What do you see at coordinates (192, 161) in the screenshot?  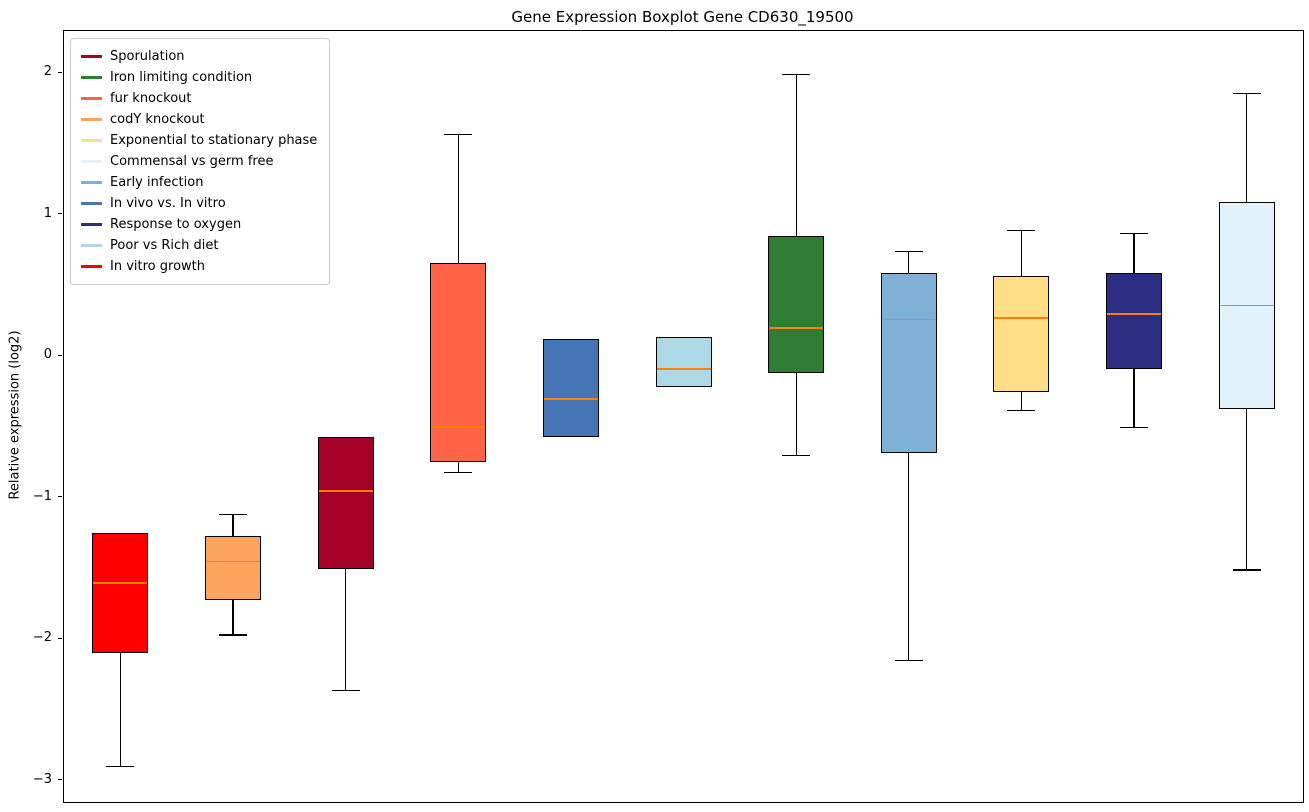 I see `legend-label: Commensal vs germ free` at bounding box center [192, 161].